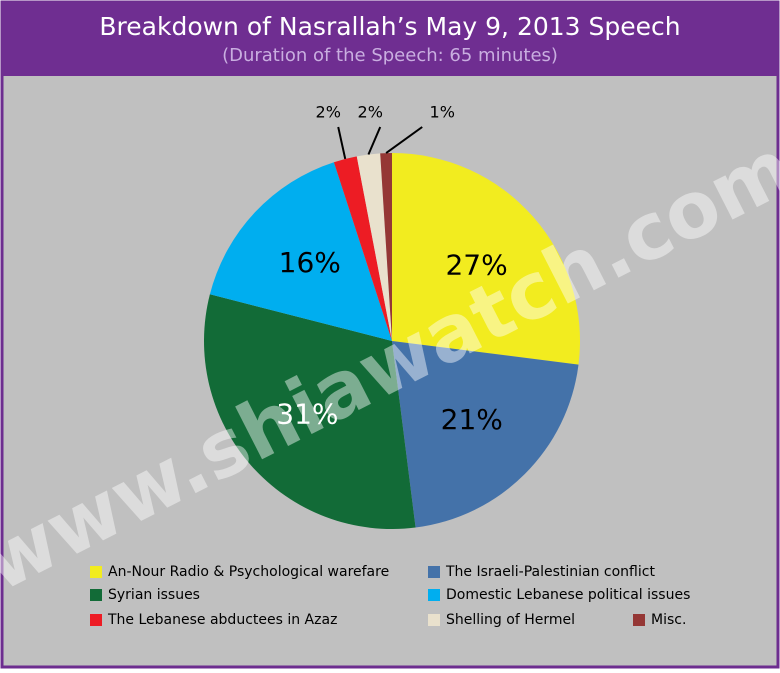 The image size is (780, 673). Describe the element at coordinates (310, 262) in the screenshot. I see `value-label: 16%` at that location.